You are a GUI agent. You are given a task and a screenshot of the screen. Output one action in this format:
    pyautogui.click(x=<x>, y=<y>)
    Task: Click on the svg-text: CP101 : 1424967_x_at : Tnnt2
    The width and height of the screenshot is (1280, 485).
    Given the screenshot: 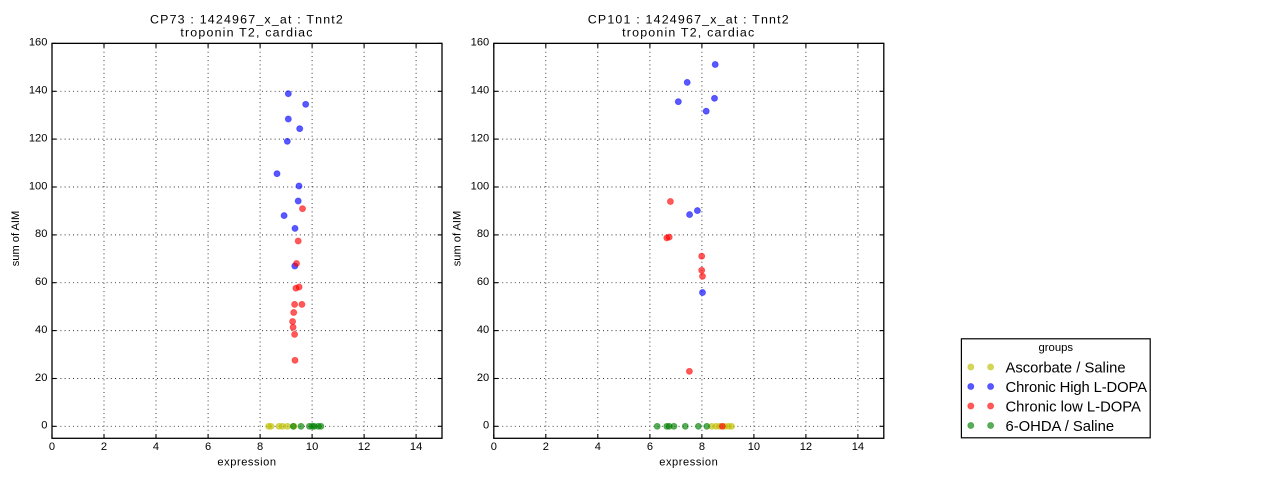 What is the action you would take?
    pyautogui.click(x=689, y=20)
    